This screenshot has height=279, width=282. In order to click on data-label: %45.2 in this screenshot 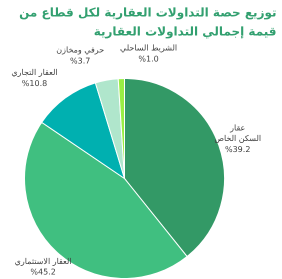, I will do `click(43, 272)`.